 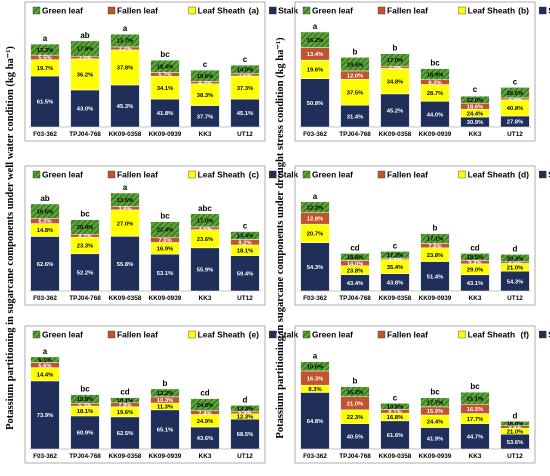 I want to click on segment-value-label: 5.9%, so click(x=244, y=414).